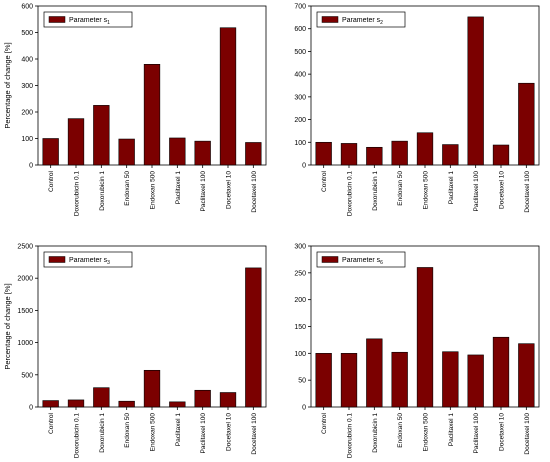 This screenshot has height=462, width=550. I want to click on legend: Parameter s1, so click(88, 19).